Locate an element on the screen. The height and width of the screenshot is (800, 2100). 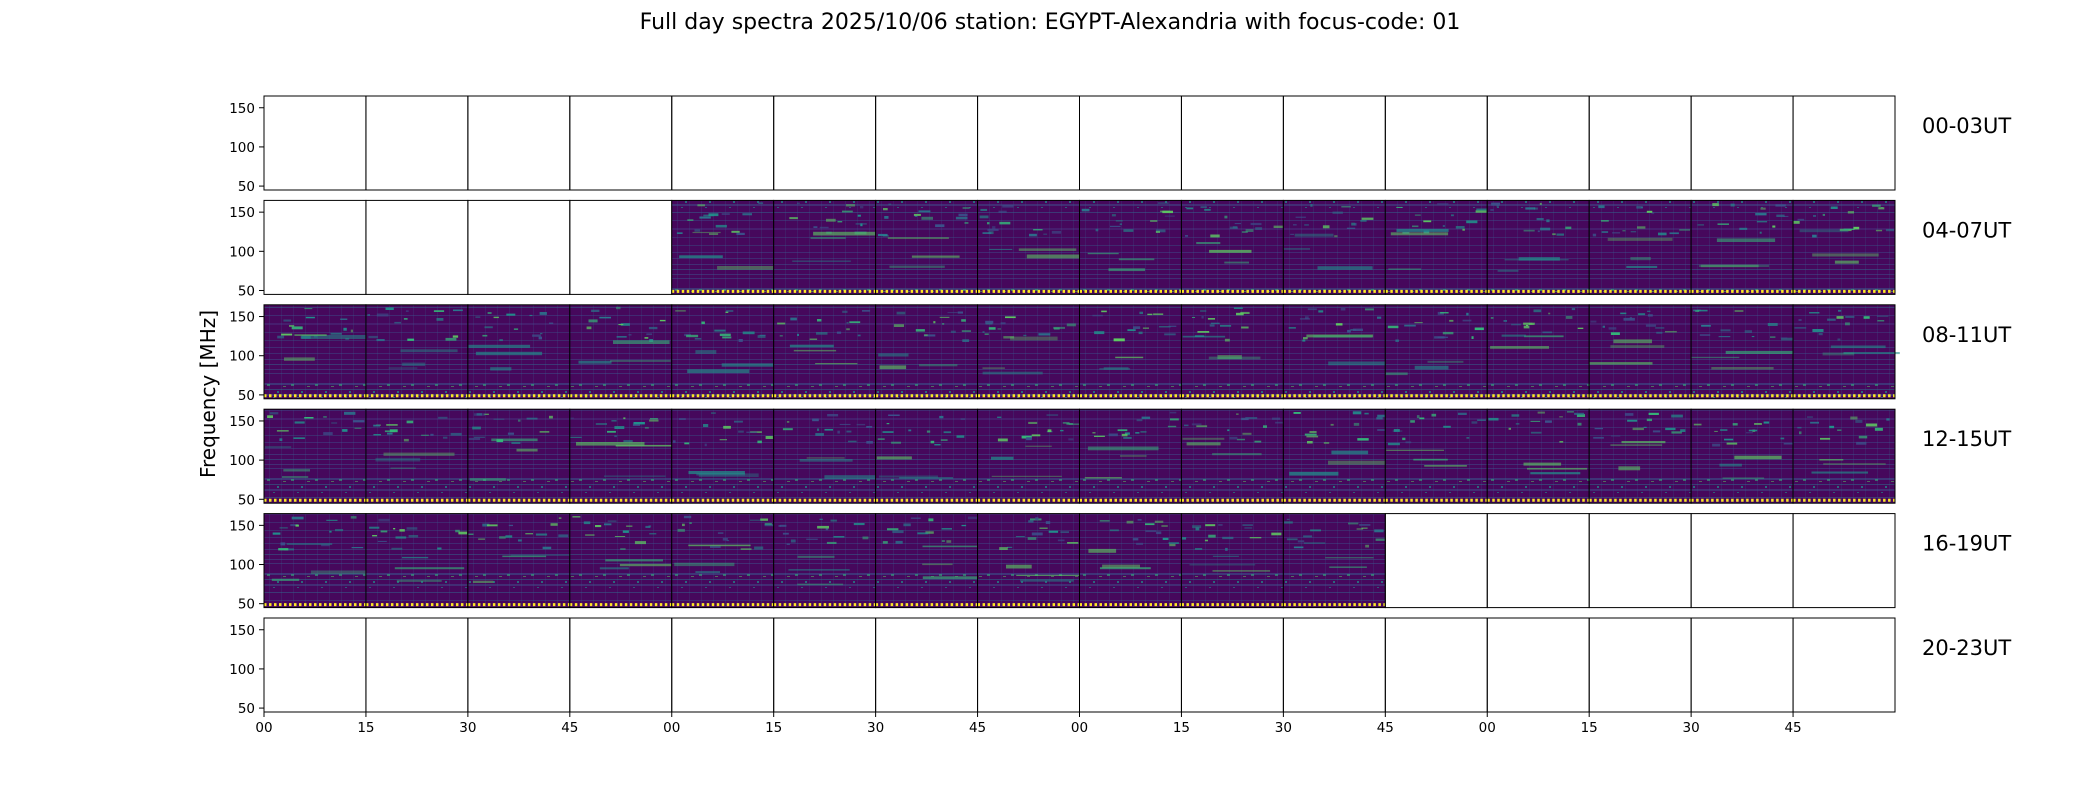
y-tick-label: 100 is located at coordinates (242, 148).